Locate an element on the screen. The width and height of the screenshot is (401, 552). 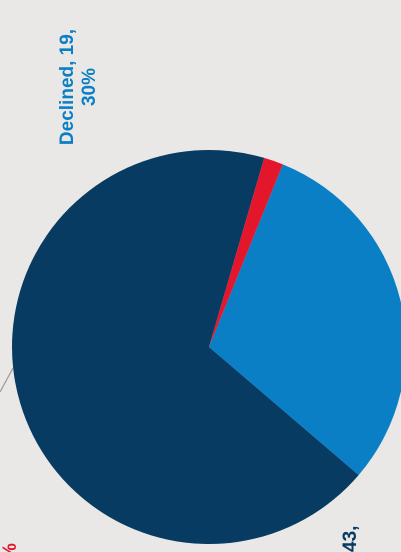
declined-label-line2: 30% is located at coordinates (89, 87).